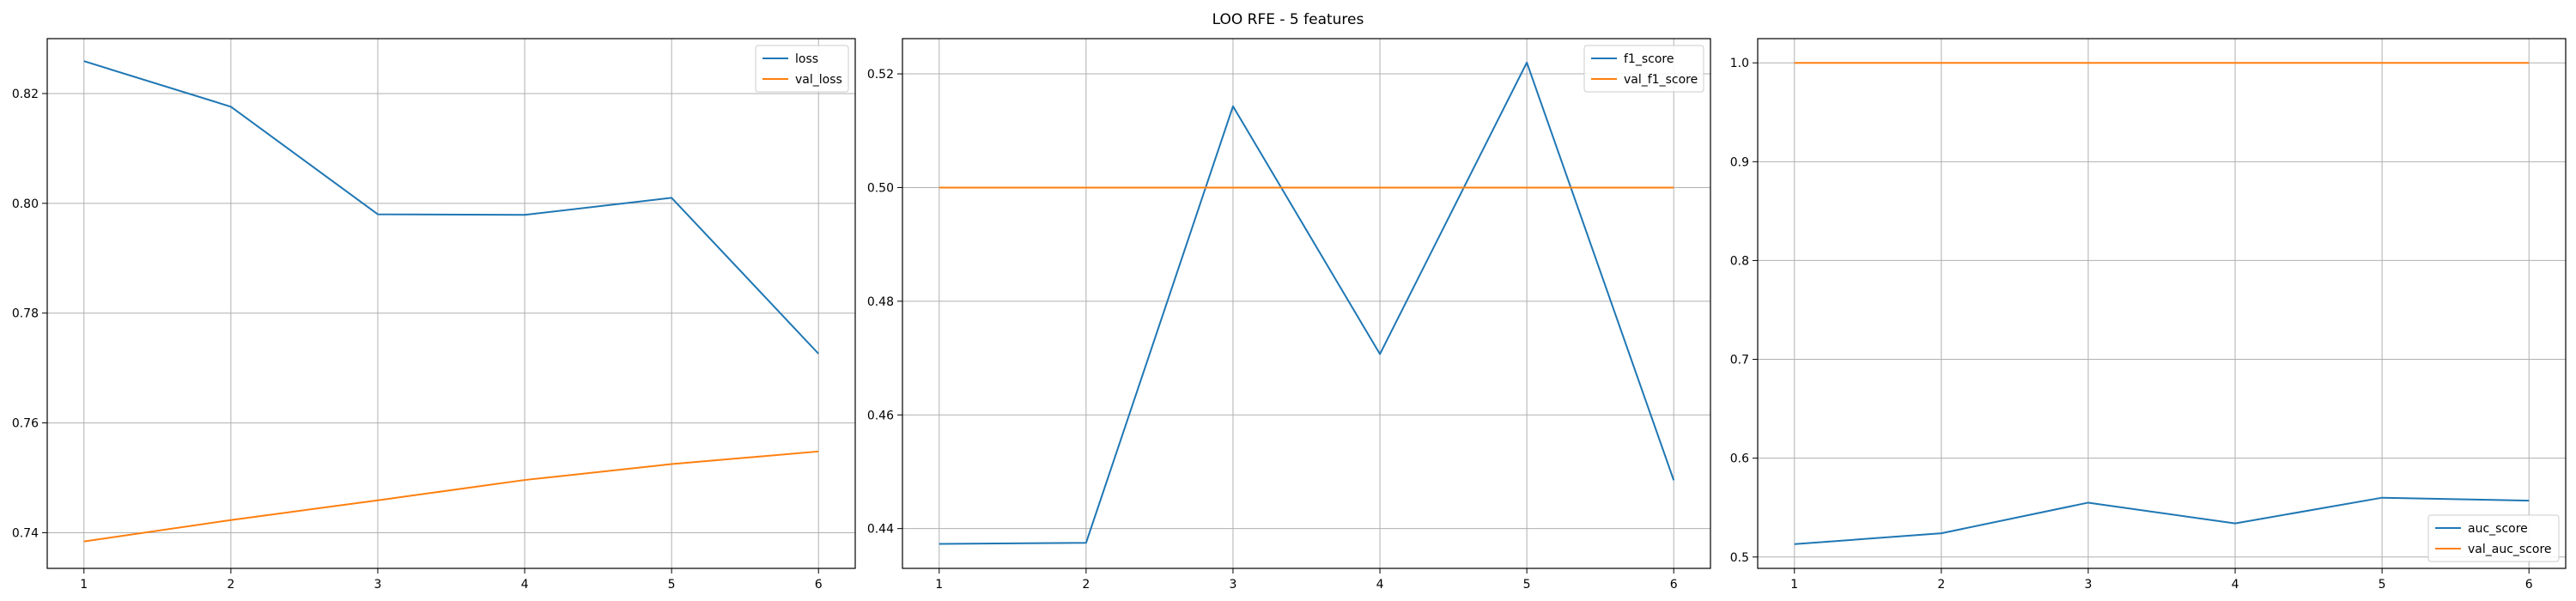 The image size is (2576, 601). I want to click on y-tick-label: 0.5, so click(1740, 558).